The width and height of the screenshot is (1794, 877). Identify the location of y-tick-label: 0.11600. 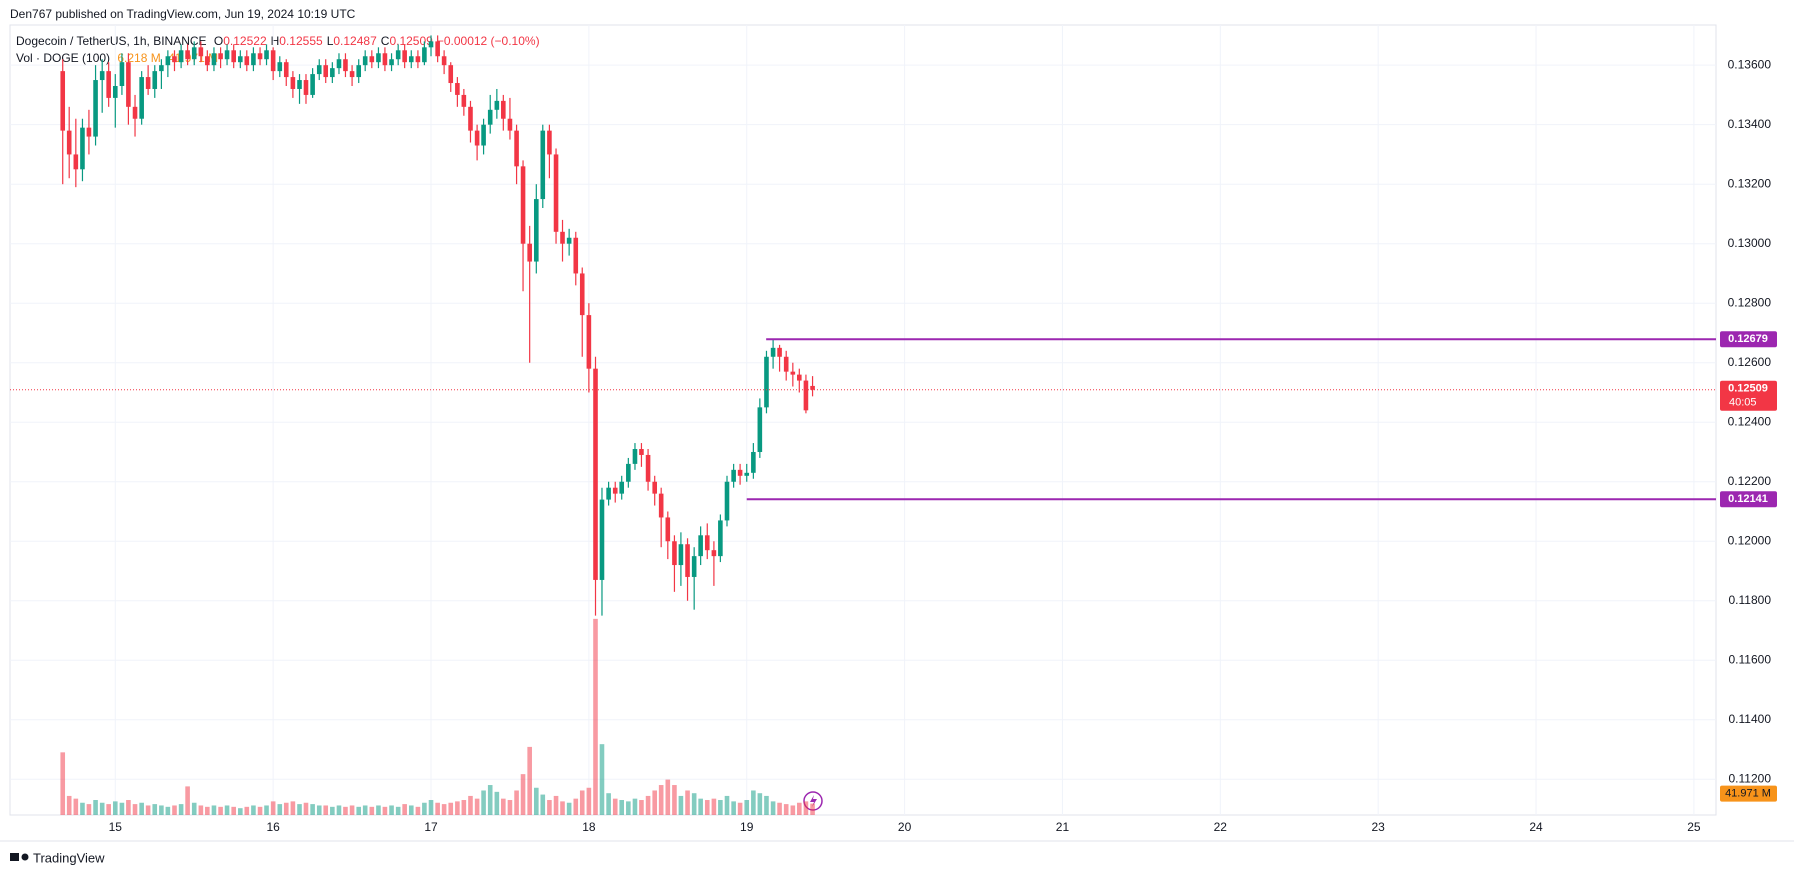
(1750, 659).